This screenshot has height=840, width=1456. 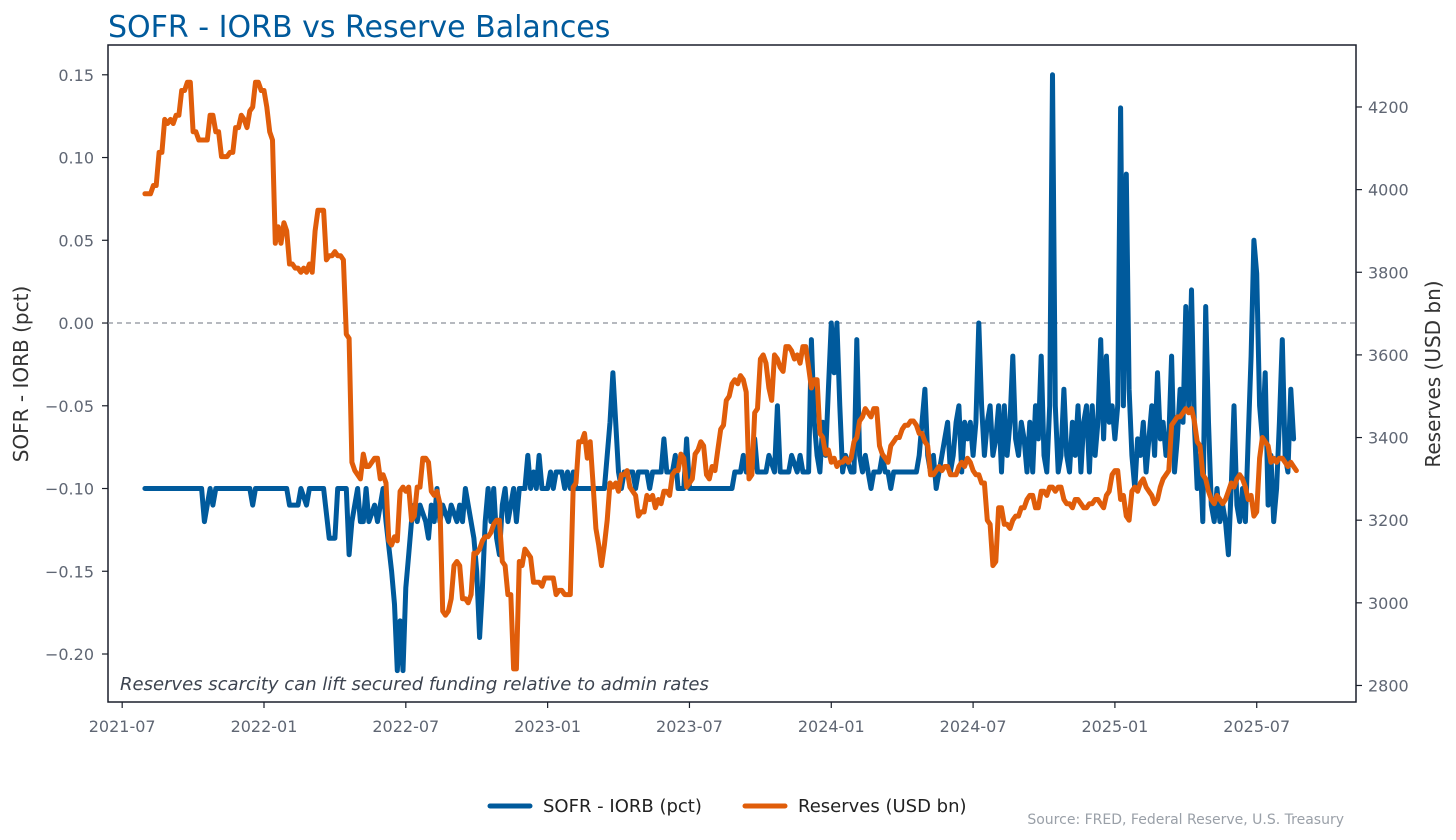 What do you see at coordinates (264, 726) in the screenshot?
I see `x-tick-label: 2022-01` at bounding box center [264, 726].